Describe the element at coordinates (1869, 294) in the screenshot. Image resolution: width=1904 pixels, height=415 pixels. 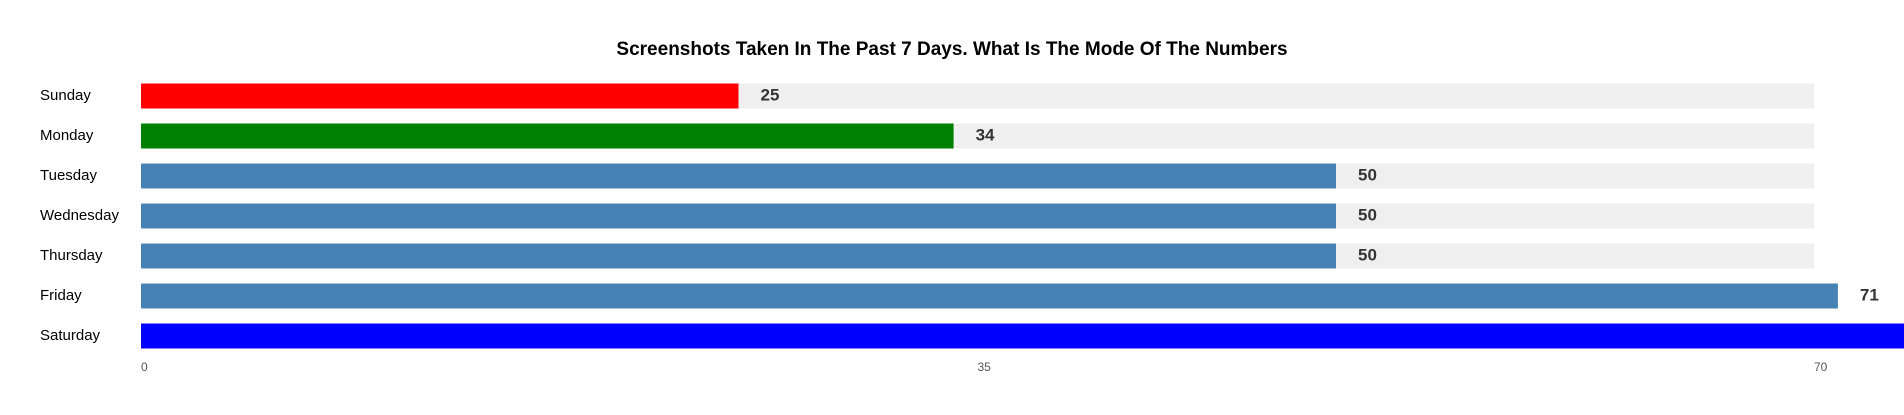
I see `value-label: 71` at that location.